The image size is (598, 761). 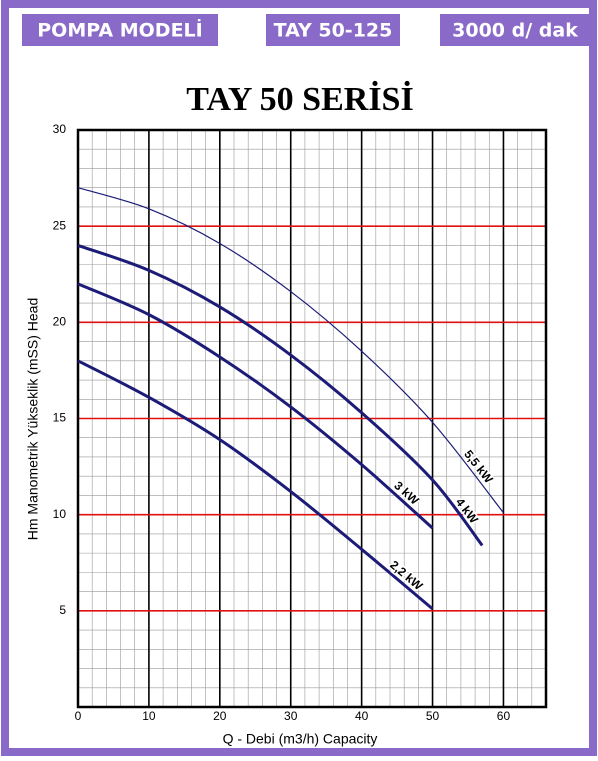 I want to click on y-tick-label: 30, so click(x=60, y=129).